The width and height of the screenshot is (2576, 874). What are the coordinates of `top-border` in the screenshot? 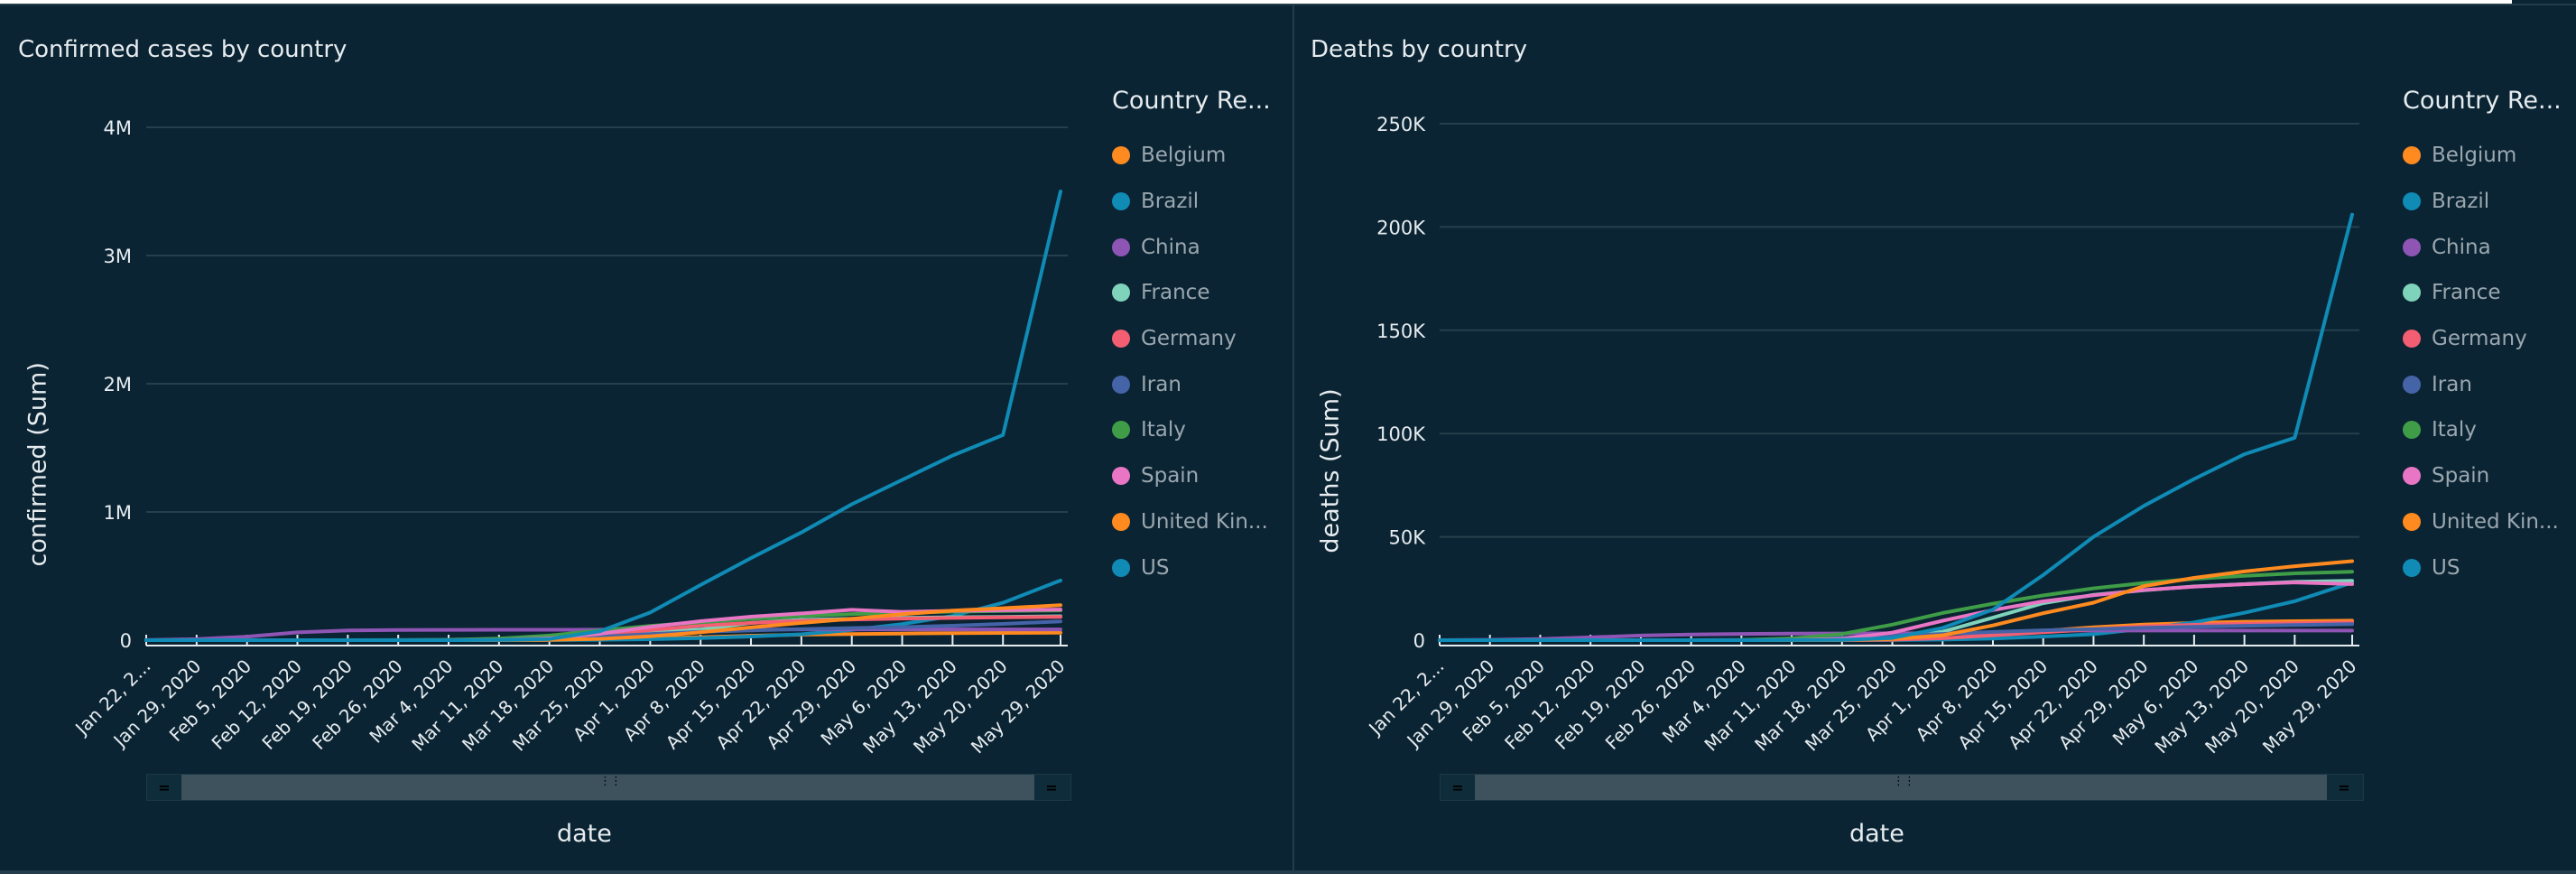 It's located at (1288, 4).